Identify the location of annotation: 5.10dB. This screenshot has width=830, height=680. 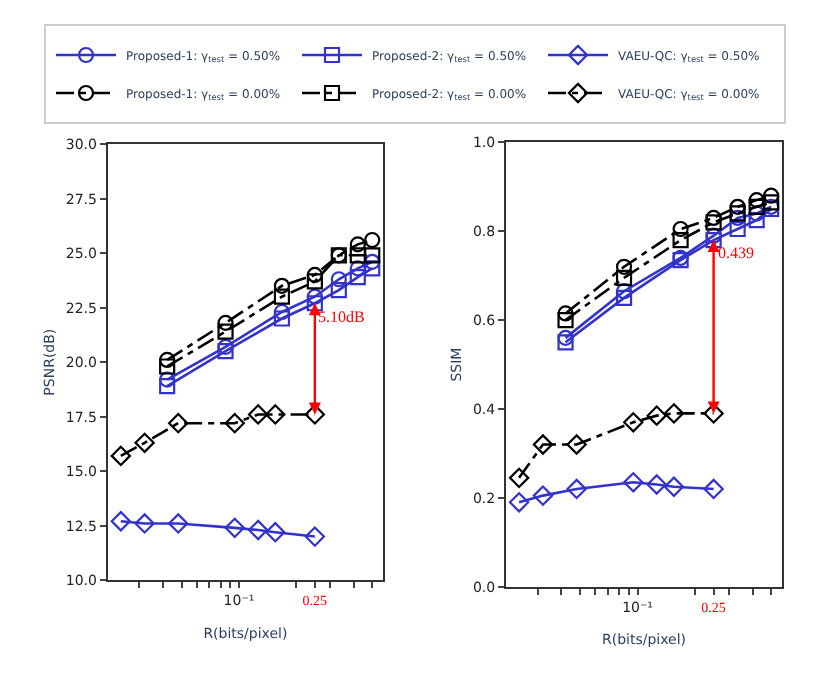
(341, 317).